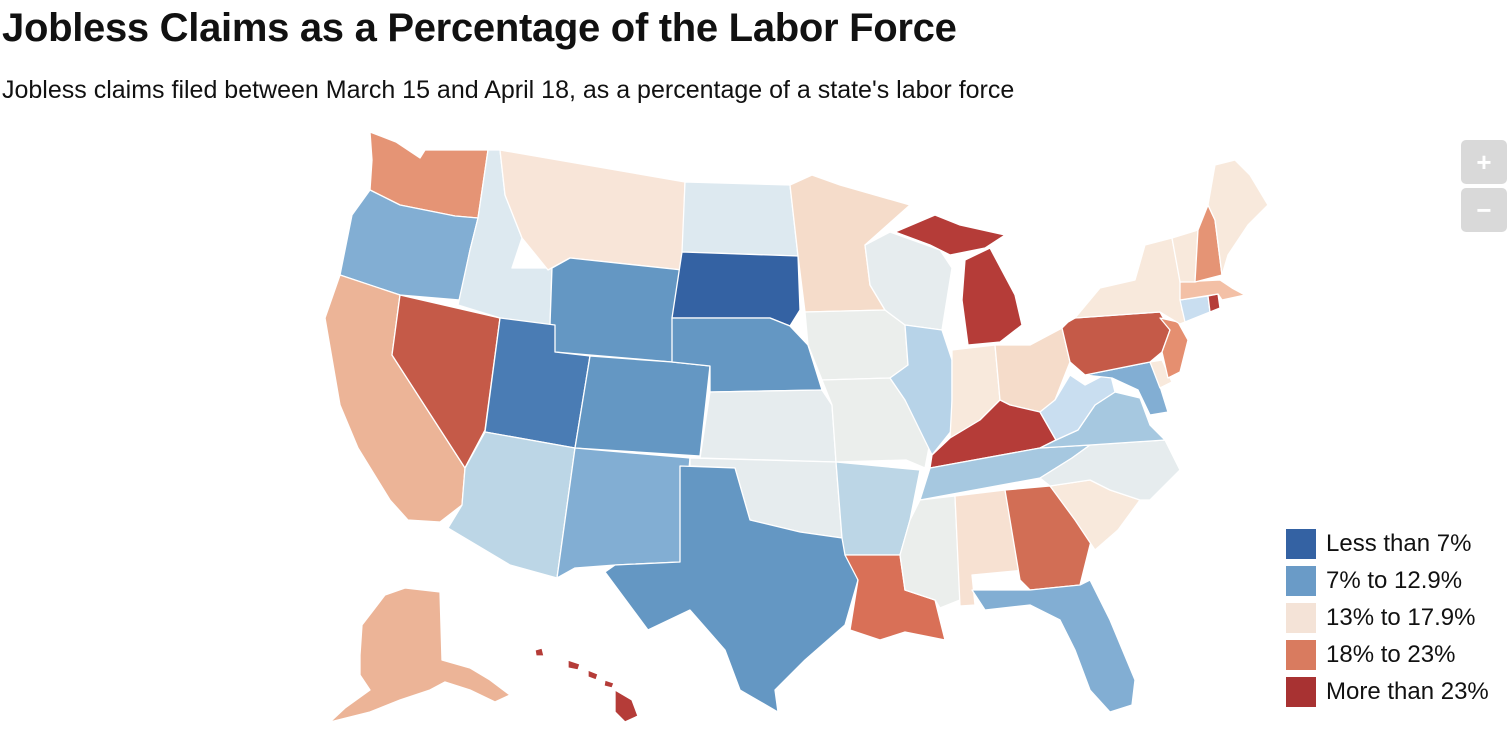  I want to click on state-montana, so click(592, 210).